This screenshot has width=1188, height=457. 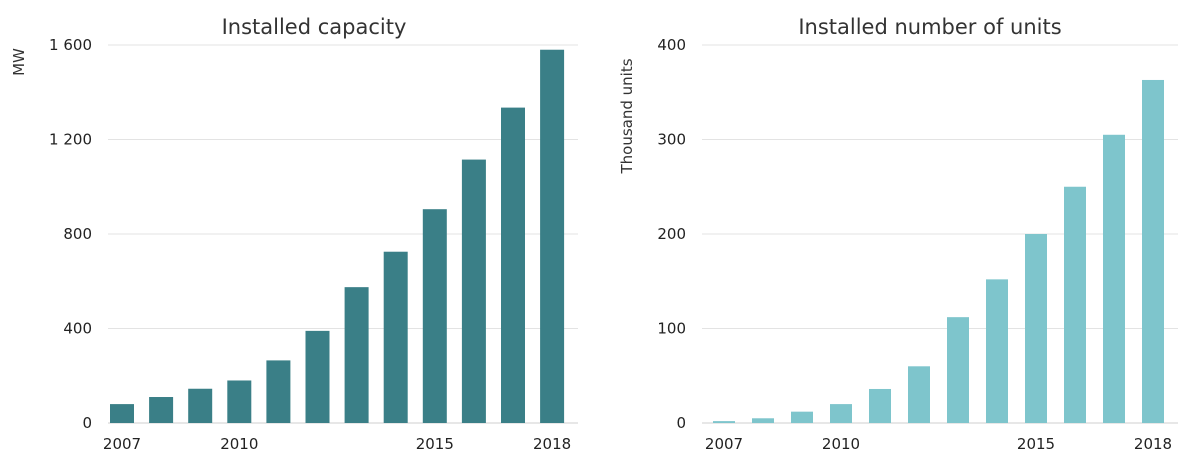 What do you see at coordinates (19, 62) in the screenshot?
I see `y-axis-label: MW` at bounding box center [19, 62].